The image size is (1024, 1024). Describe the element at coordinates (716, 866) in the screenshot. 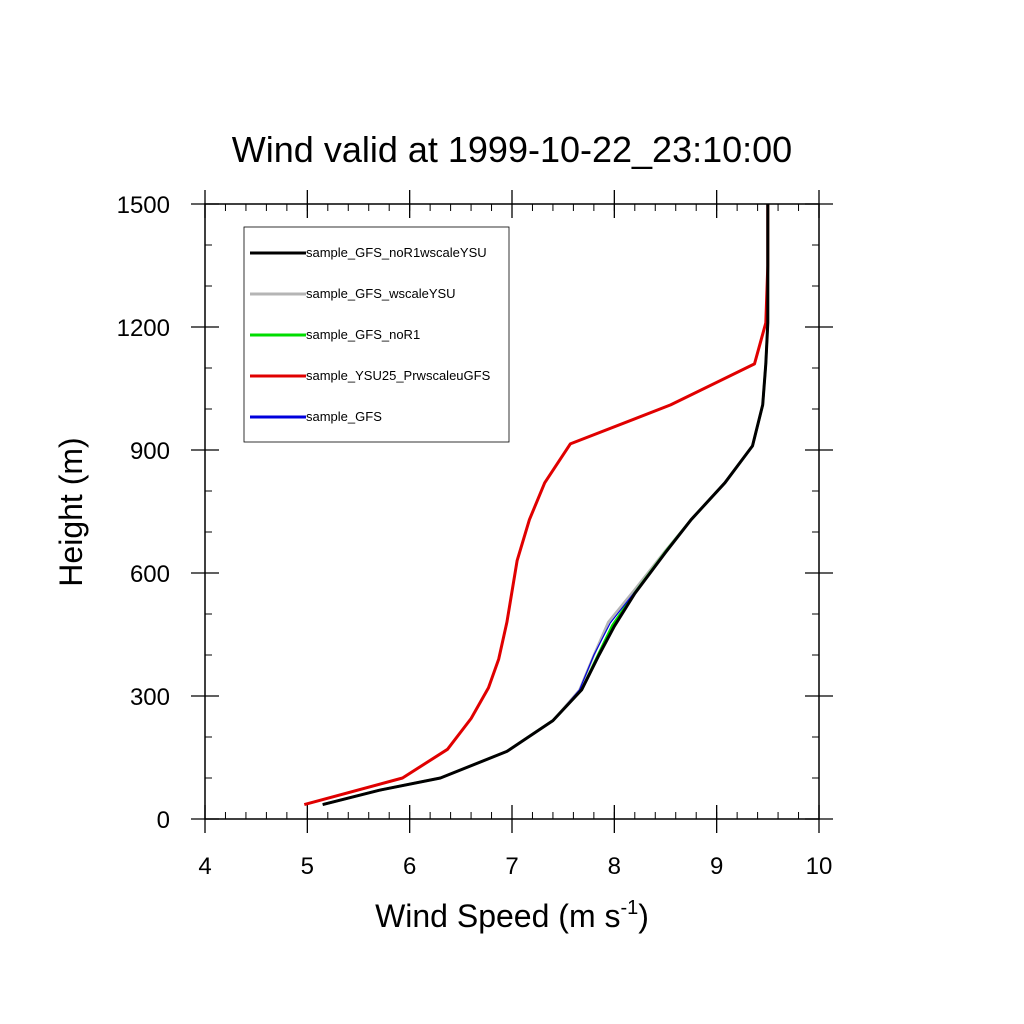

I see `x-tick-label: 9` at that location.